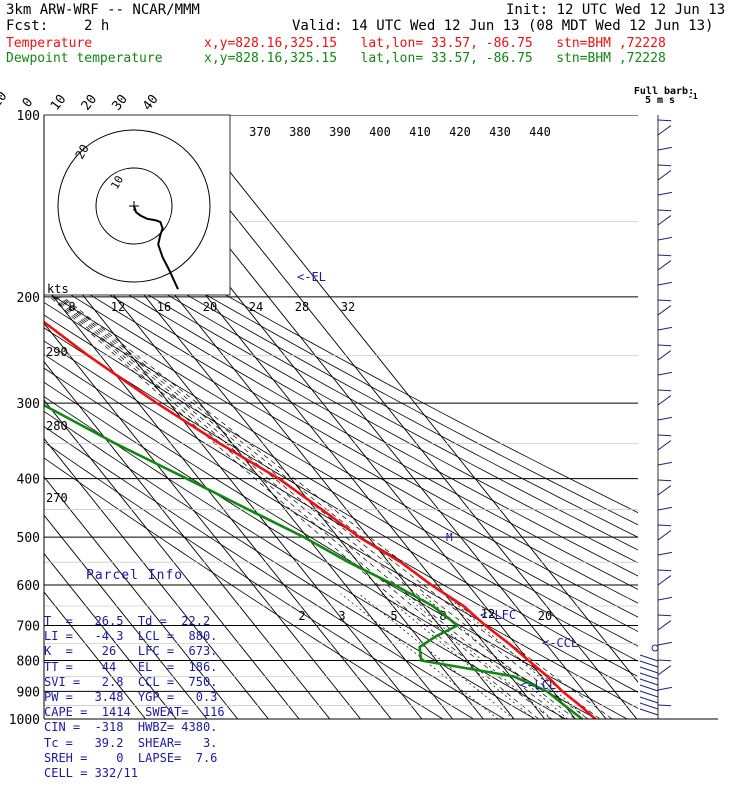 The height and width of the screenshot is (796, 740). What do you see at coordinates (616, 10) in the screenshot?
I see `init-time: Init: 12 UTC Wed 12 Jun 13` at bounding box center [616, 10].